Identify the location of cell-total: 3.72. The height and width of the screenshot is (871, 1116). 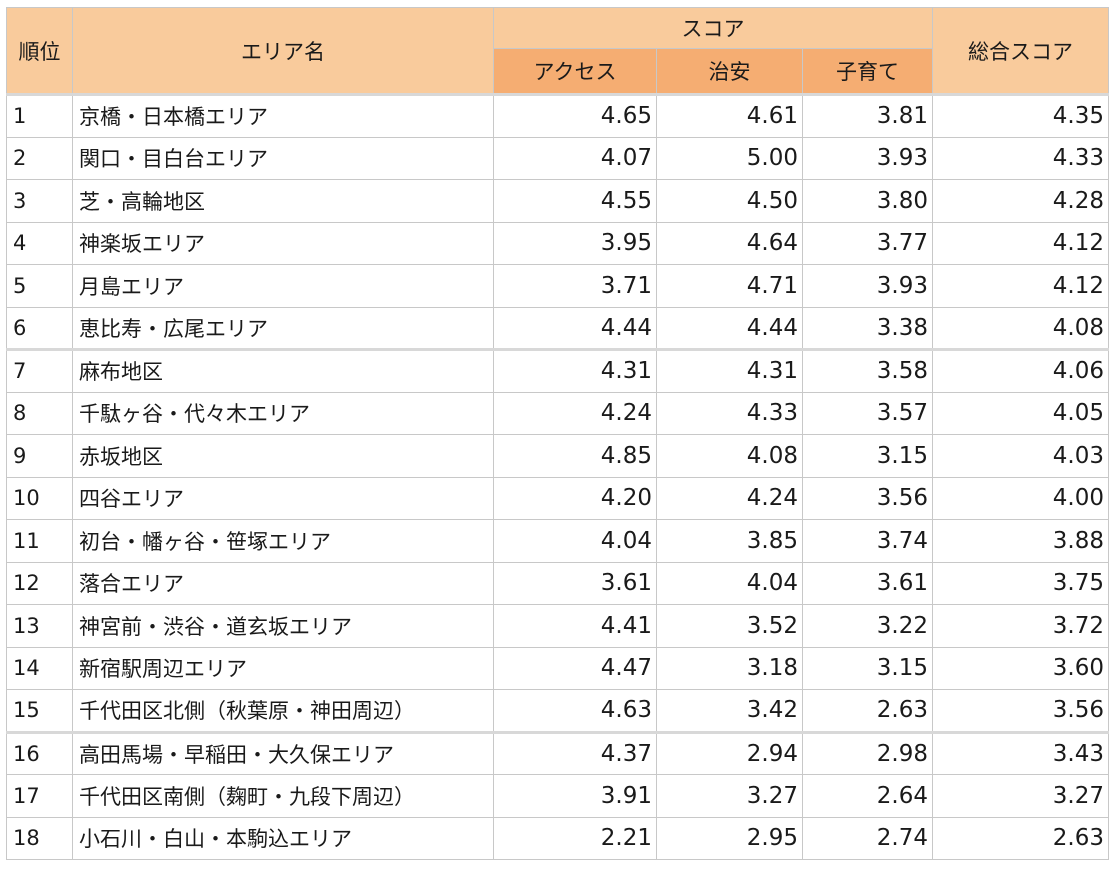
(1020, 626).